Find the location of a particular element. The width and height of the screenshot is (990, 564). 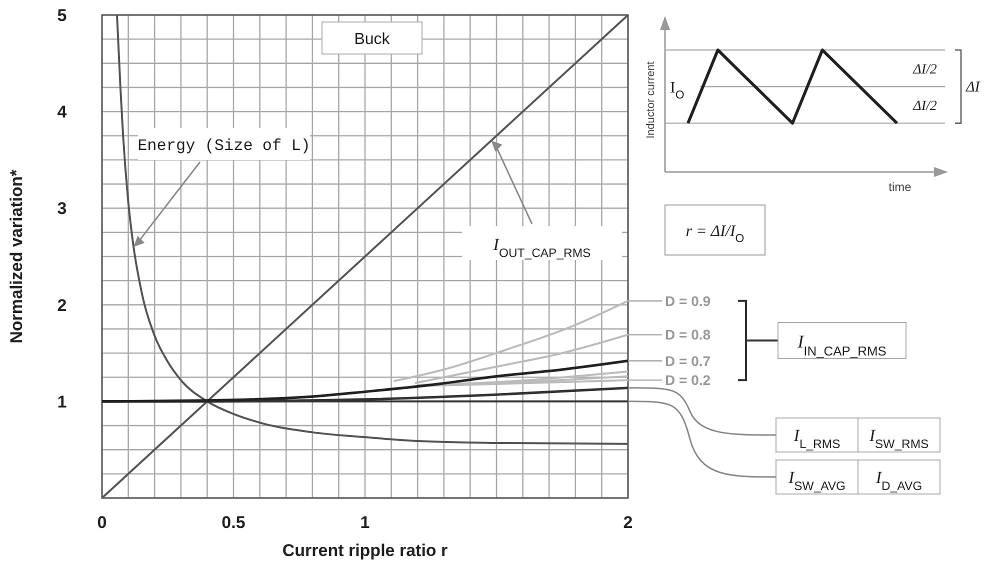

y-tick-label: 4 is located at coordinates (62, 112).